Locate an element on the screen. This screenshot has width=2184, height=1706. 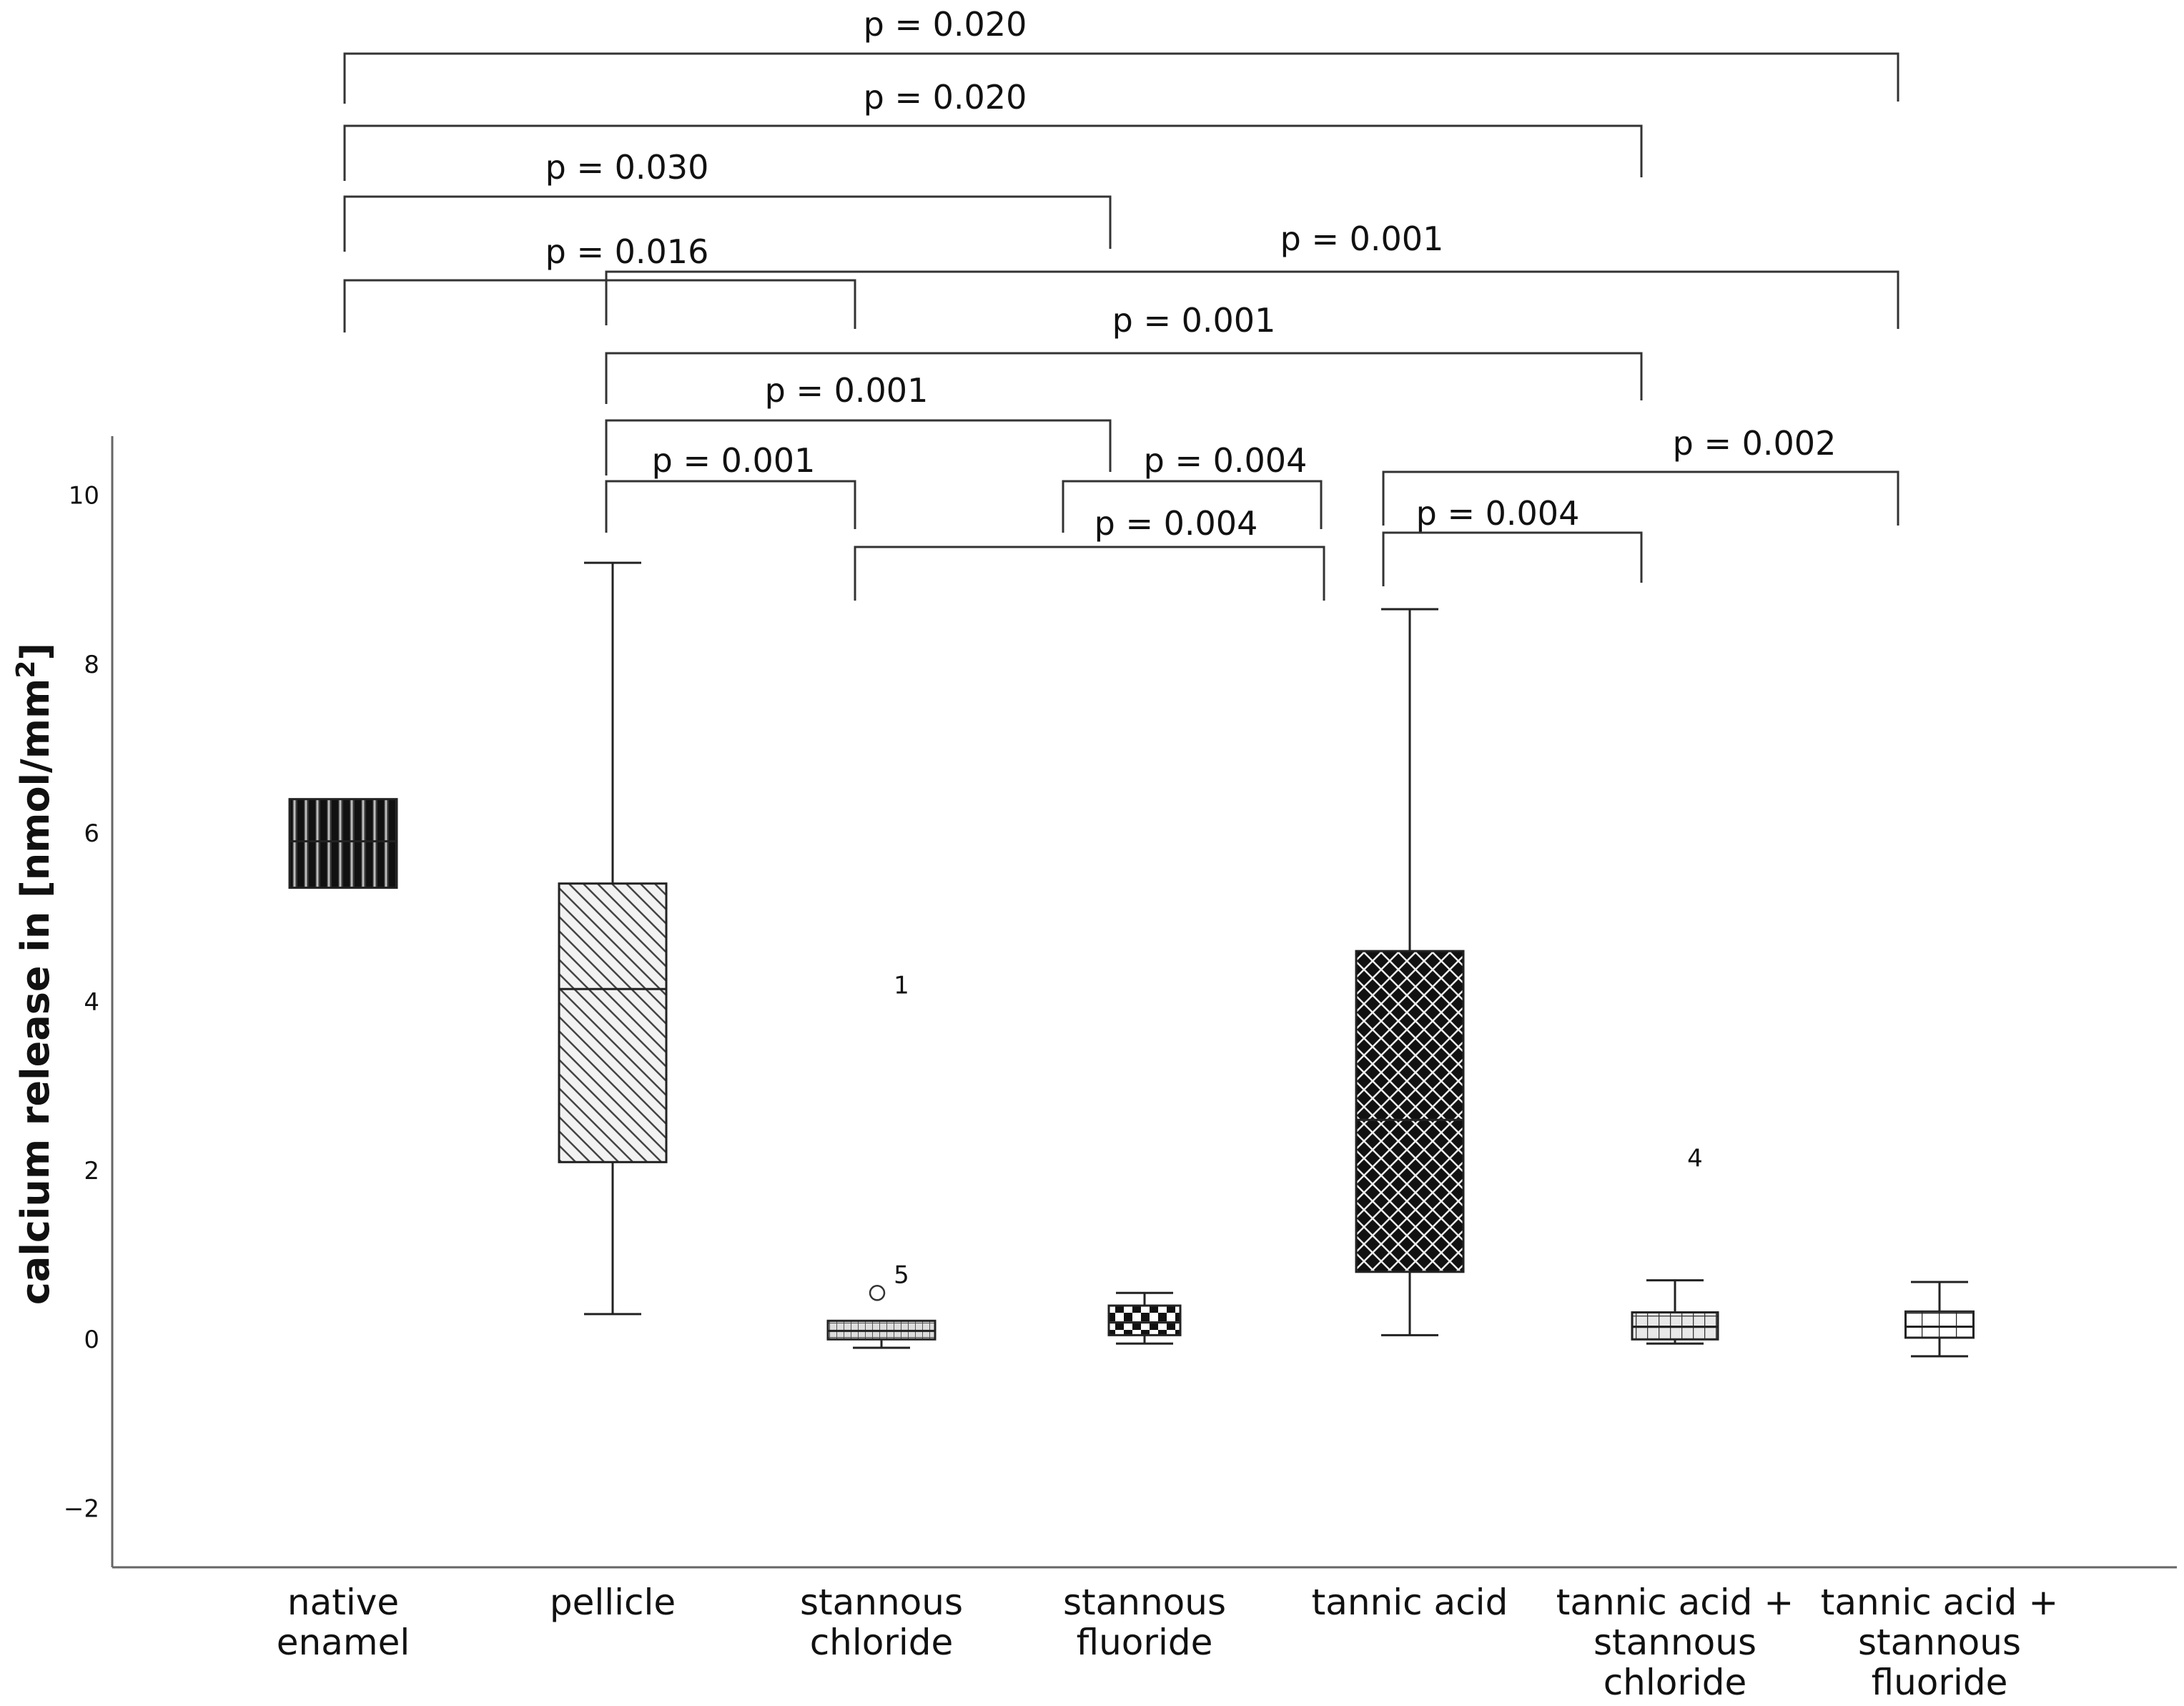
y-tick-label: 6 is located at coordinates (91, 834).